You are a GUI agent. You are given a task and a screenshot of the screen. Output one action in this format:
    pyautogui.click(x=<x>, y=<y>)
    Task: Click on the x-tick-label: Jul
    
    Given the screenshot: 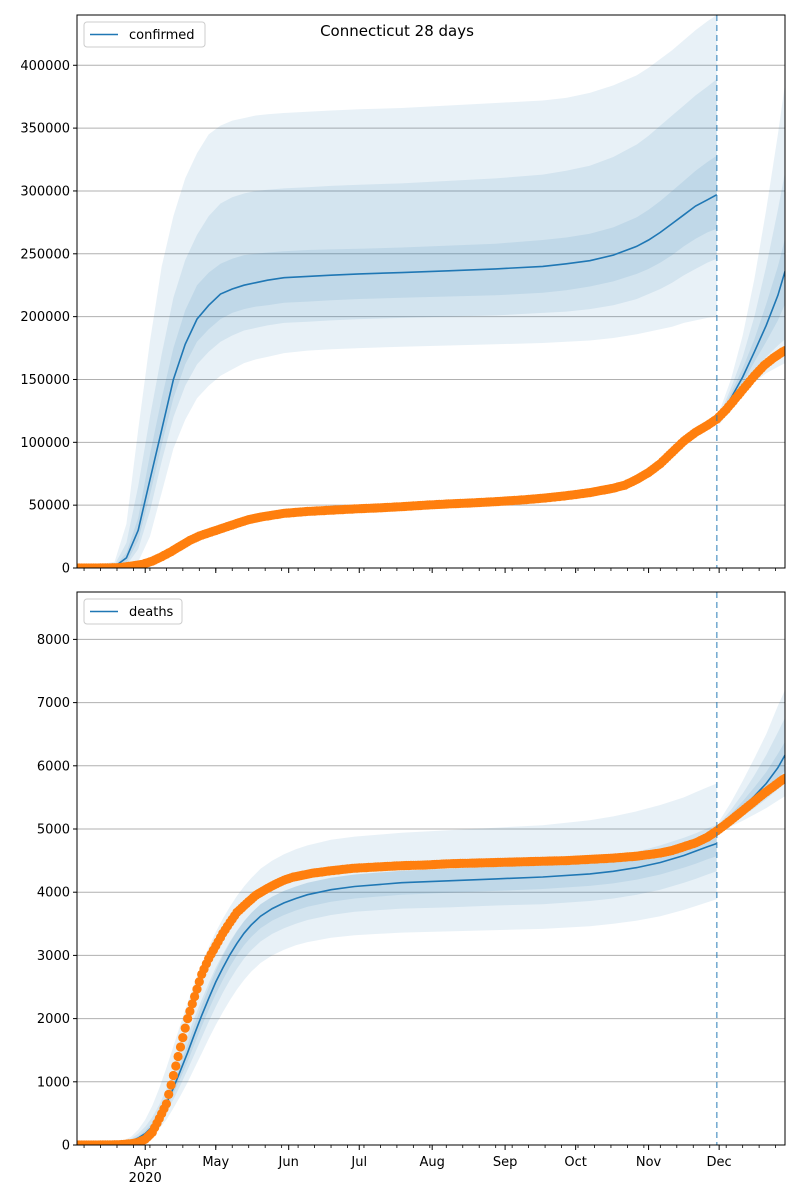 What is the action you would take?
    pyautogui.click(x=358, y=1162)
    